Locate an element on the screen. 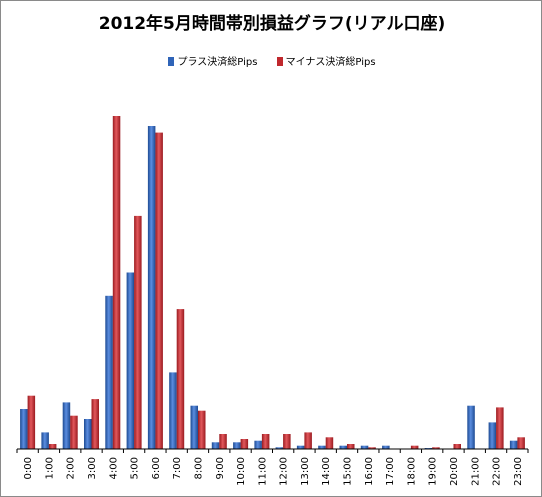  bar-plus-23:00 is located at coordinates (513, 444).